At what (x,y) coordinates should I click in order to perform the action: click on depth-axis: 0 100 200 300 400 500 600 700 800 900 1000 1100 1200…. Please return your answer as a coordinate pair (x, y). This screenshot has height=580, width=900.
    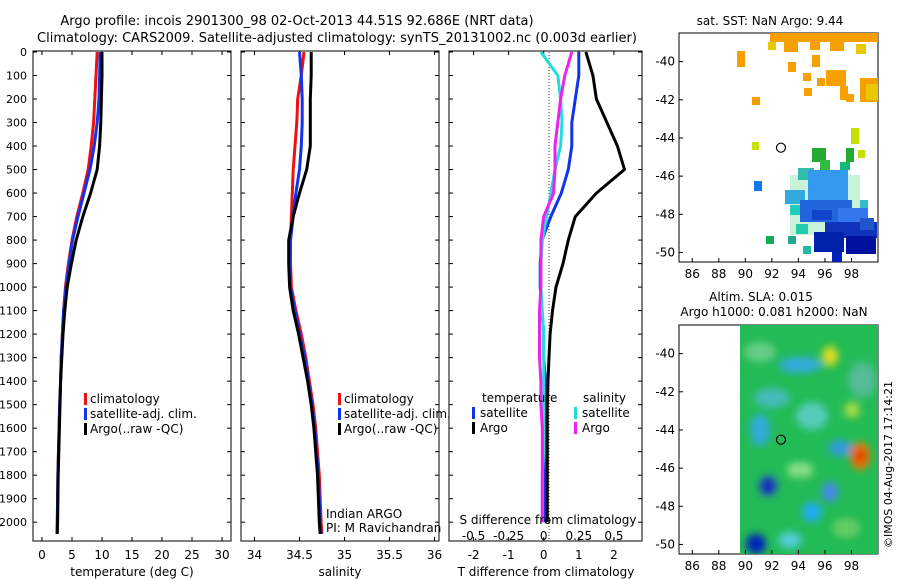
    Looking at the image, I should click on (13, 287).